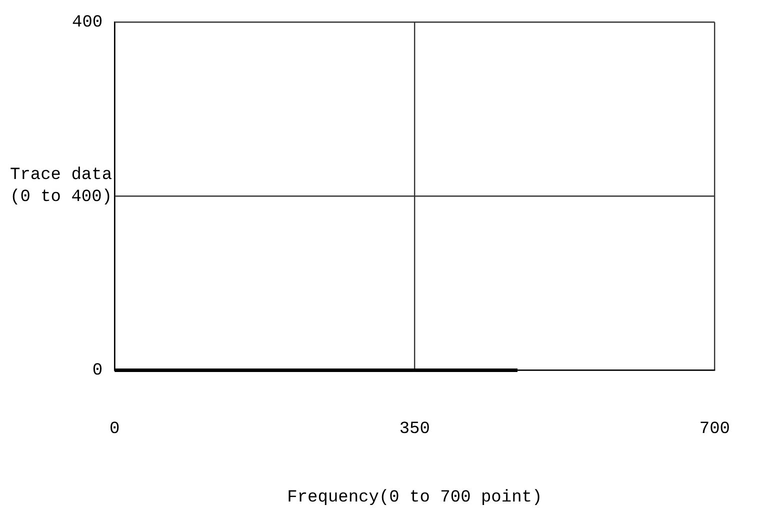  I want to click on y-axis-title: Trace data (0 to 400), so click(61, 187).